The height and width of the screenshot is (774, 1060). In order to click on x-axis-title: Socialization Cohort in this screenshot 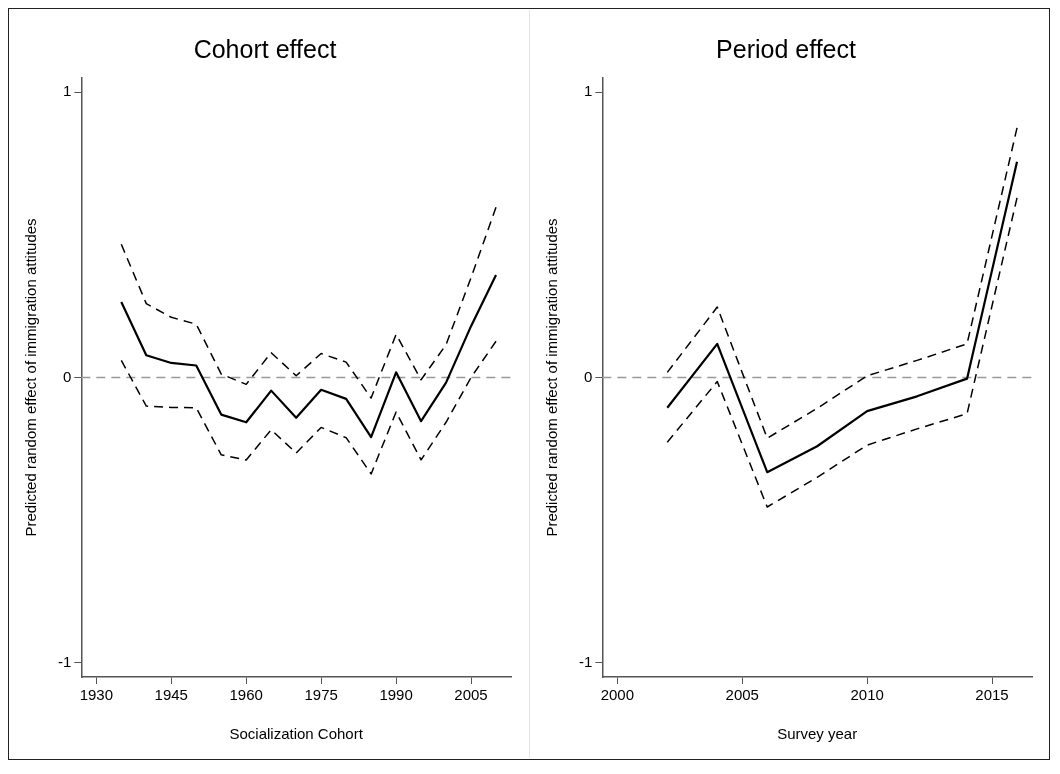, I will do `click(296, 734)`.